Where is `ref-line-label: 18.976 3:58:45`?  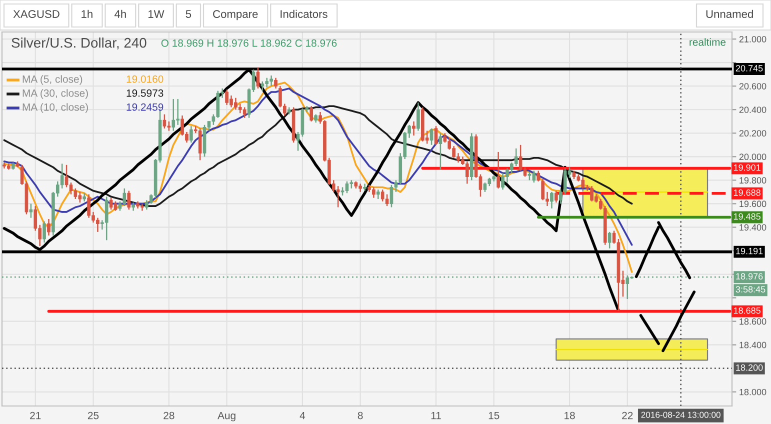
ref-line-label: 18.976 3:58:45 is located at coordinates (751, 283).